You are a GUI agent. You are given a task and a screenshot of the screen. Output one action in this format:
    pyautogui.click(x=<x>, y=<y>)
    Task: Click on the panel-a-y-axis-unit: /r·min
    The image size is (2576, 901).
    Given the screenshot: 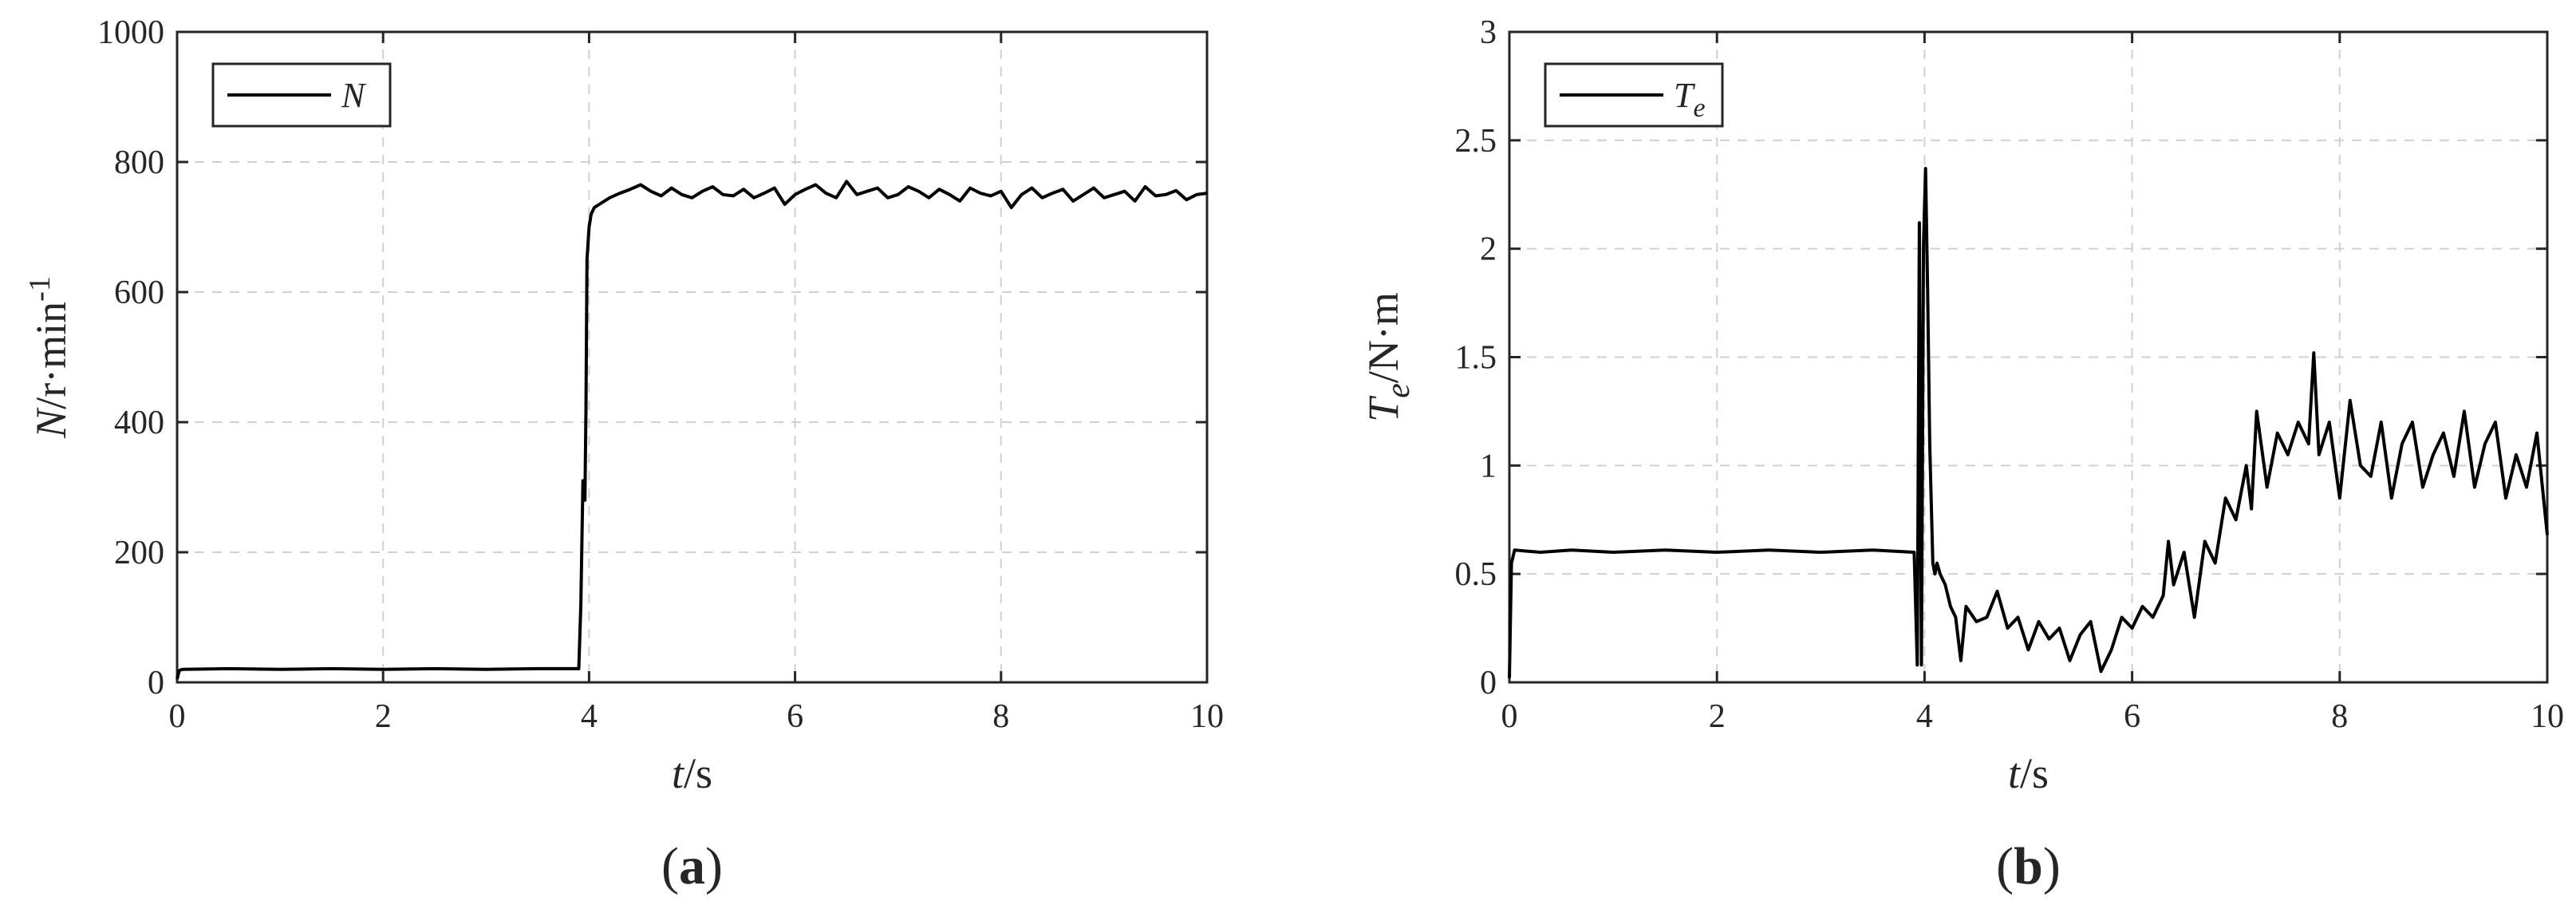 What is the action you would take?
    pyautogui.click(x=51, y=355)
    